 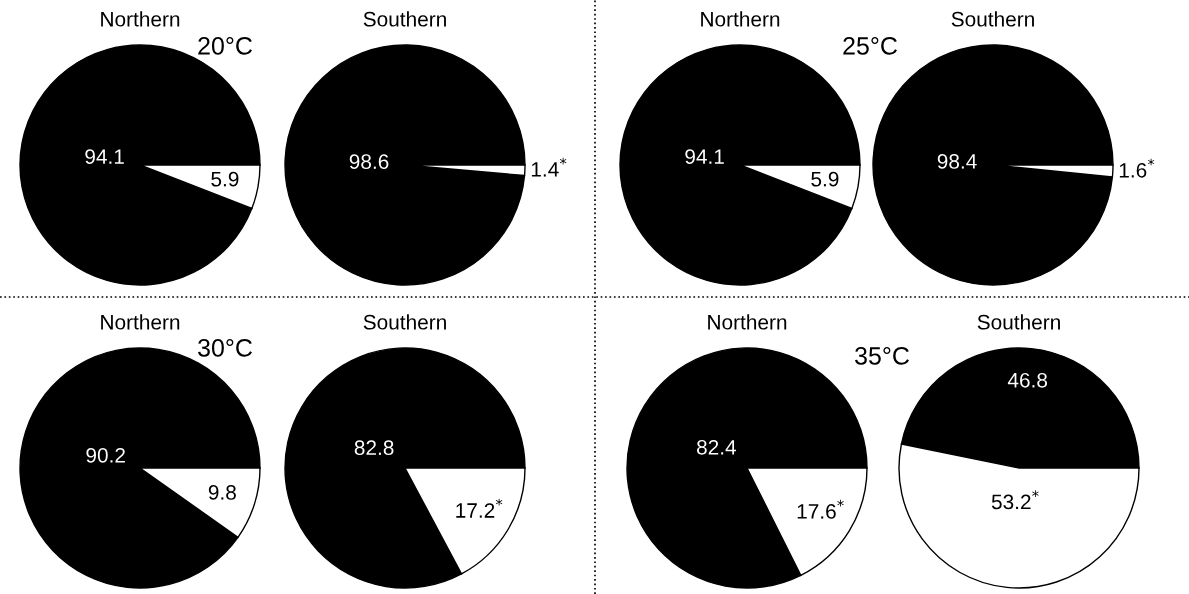 I want to click on data-label: 53.2$^{*}$, so click(x=1015, y=500).